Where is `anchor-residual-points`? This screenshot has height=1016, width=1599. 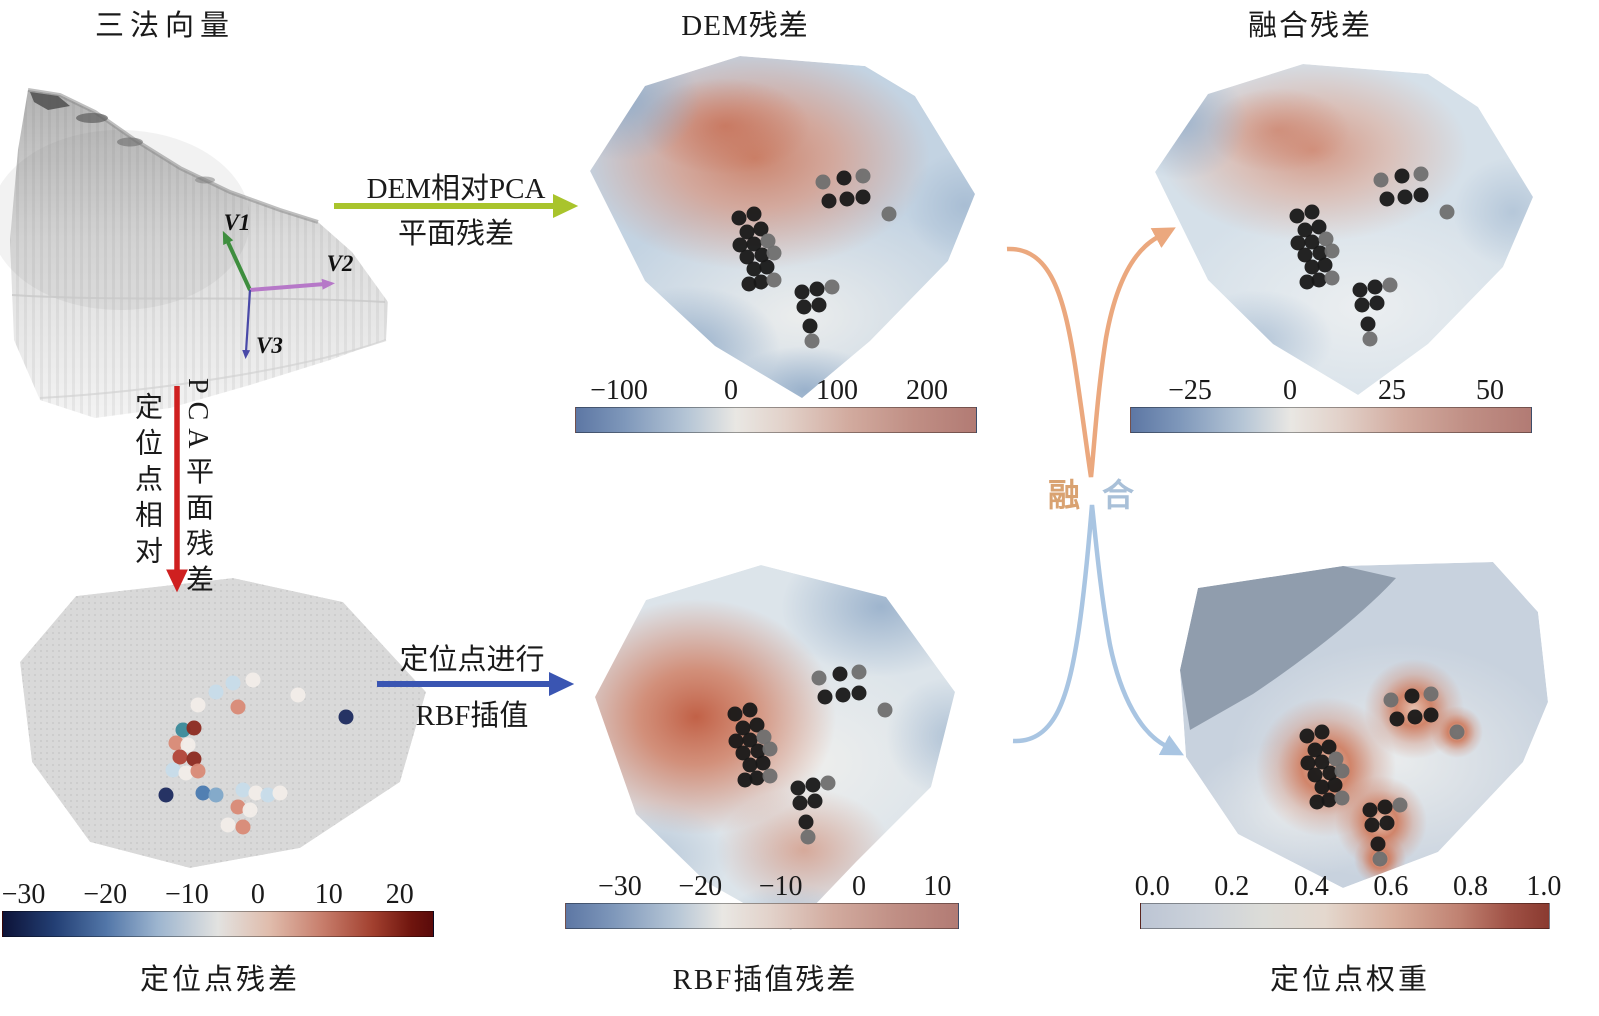
anchor-residual-points is located at coordinates (256, 753).